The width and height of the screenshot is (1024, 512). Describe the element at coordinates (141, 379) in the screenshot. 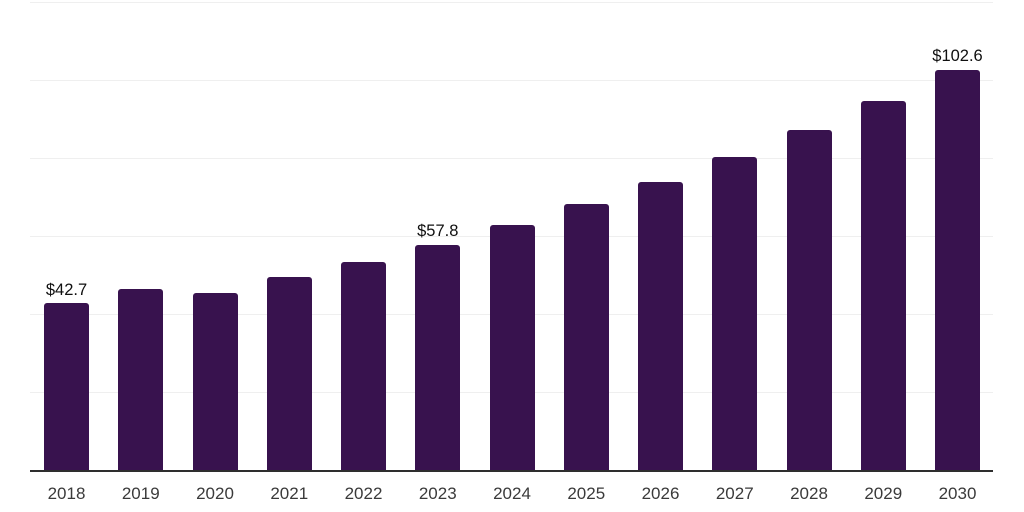

I see `bar-2019` at that location.